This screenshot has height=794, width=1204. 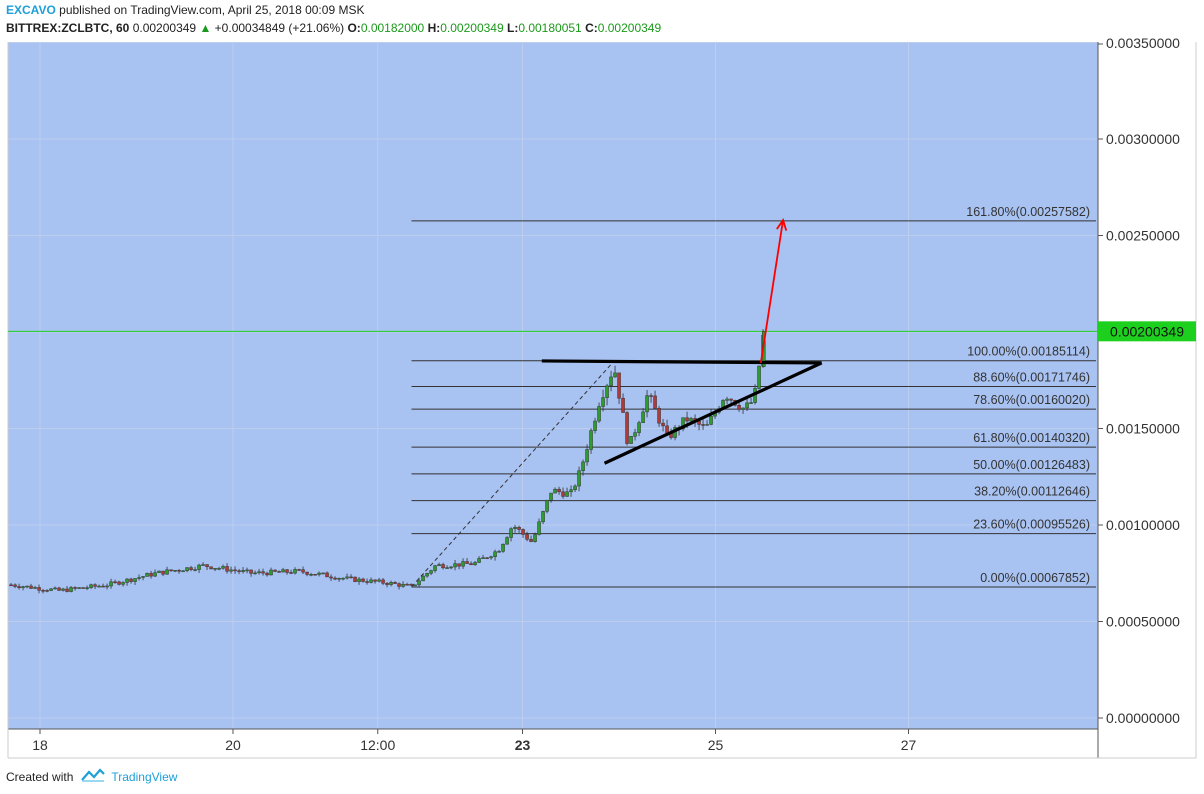 I want to click on fib-level-label: 50.00%(0.00126483), so click(x=1031, y=465).